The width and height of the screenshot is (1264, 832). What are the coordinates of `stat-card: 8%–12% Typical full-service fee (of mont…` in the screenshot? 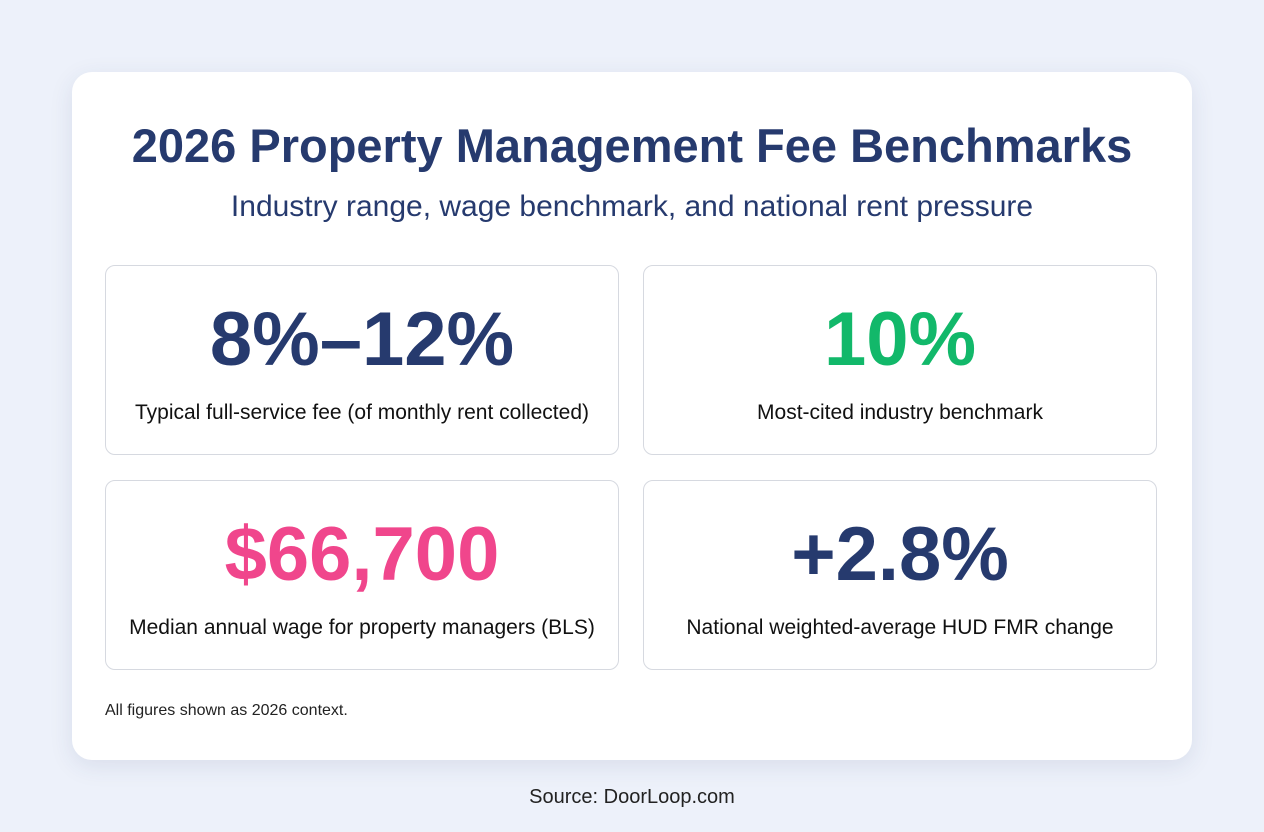 It's located at (362, 360).